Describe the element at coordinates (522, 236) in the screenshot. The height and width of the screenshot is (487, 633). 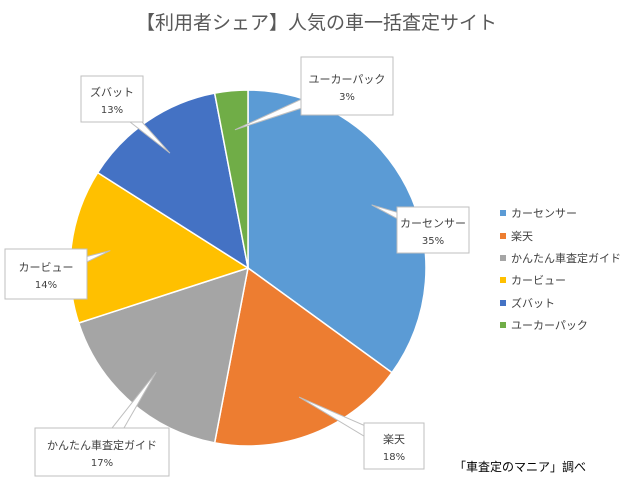
I see `legend-label: 楽天` at that location.